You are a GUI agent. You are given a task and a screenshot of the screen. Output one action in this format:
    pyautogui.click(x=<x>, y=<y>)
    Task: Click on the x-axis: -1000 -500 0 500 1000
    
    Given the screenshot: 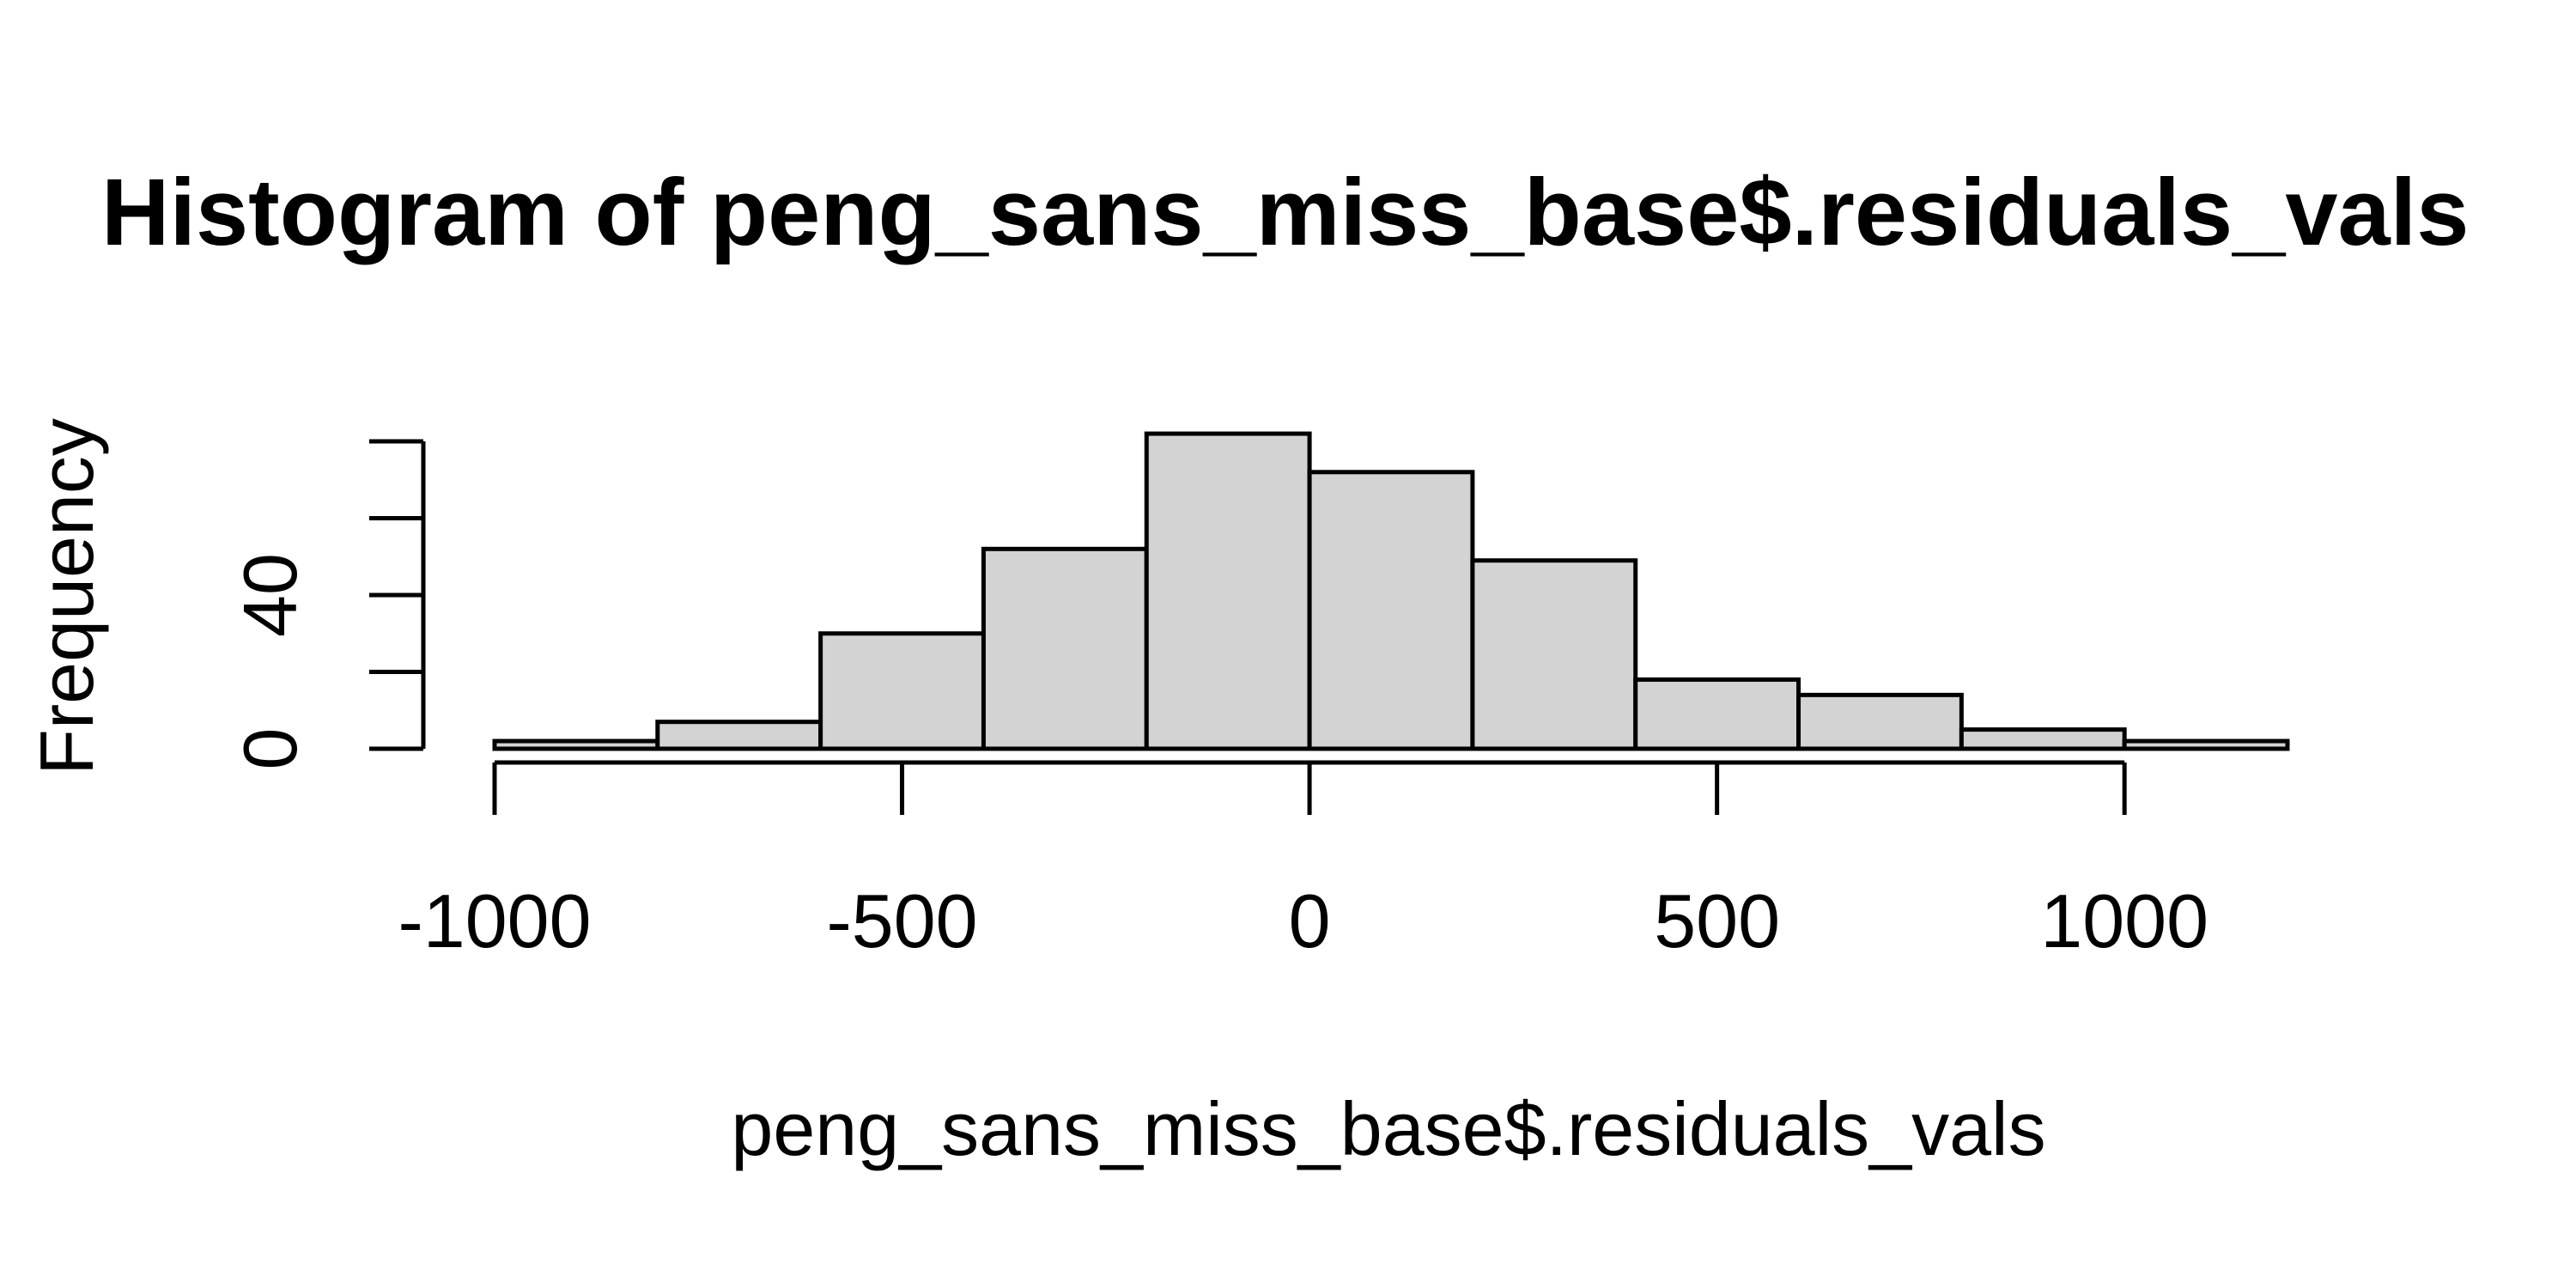 What is the action you would take?
    pyautogui.click(x=1303, y=861)
    